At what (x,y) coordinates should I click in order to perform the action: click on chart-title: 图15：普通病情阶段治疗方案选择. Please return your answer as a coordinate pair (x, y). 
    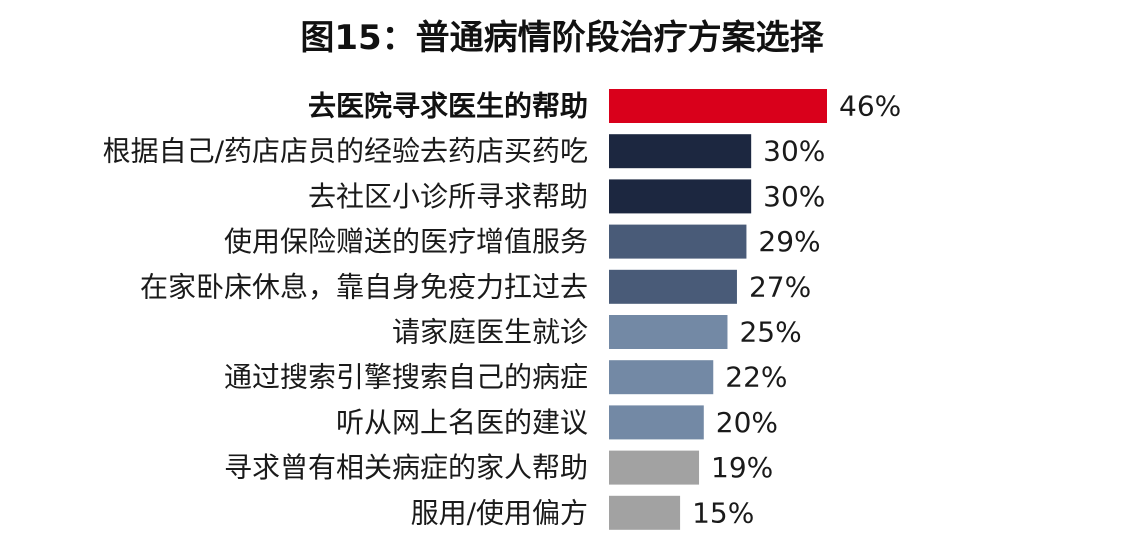
    Looking at the image, I should click on (562, 38).